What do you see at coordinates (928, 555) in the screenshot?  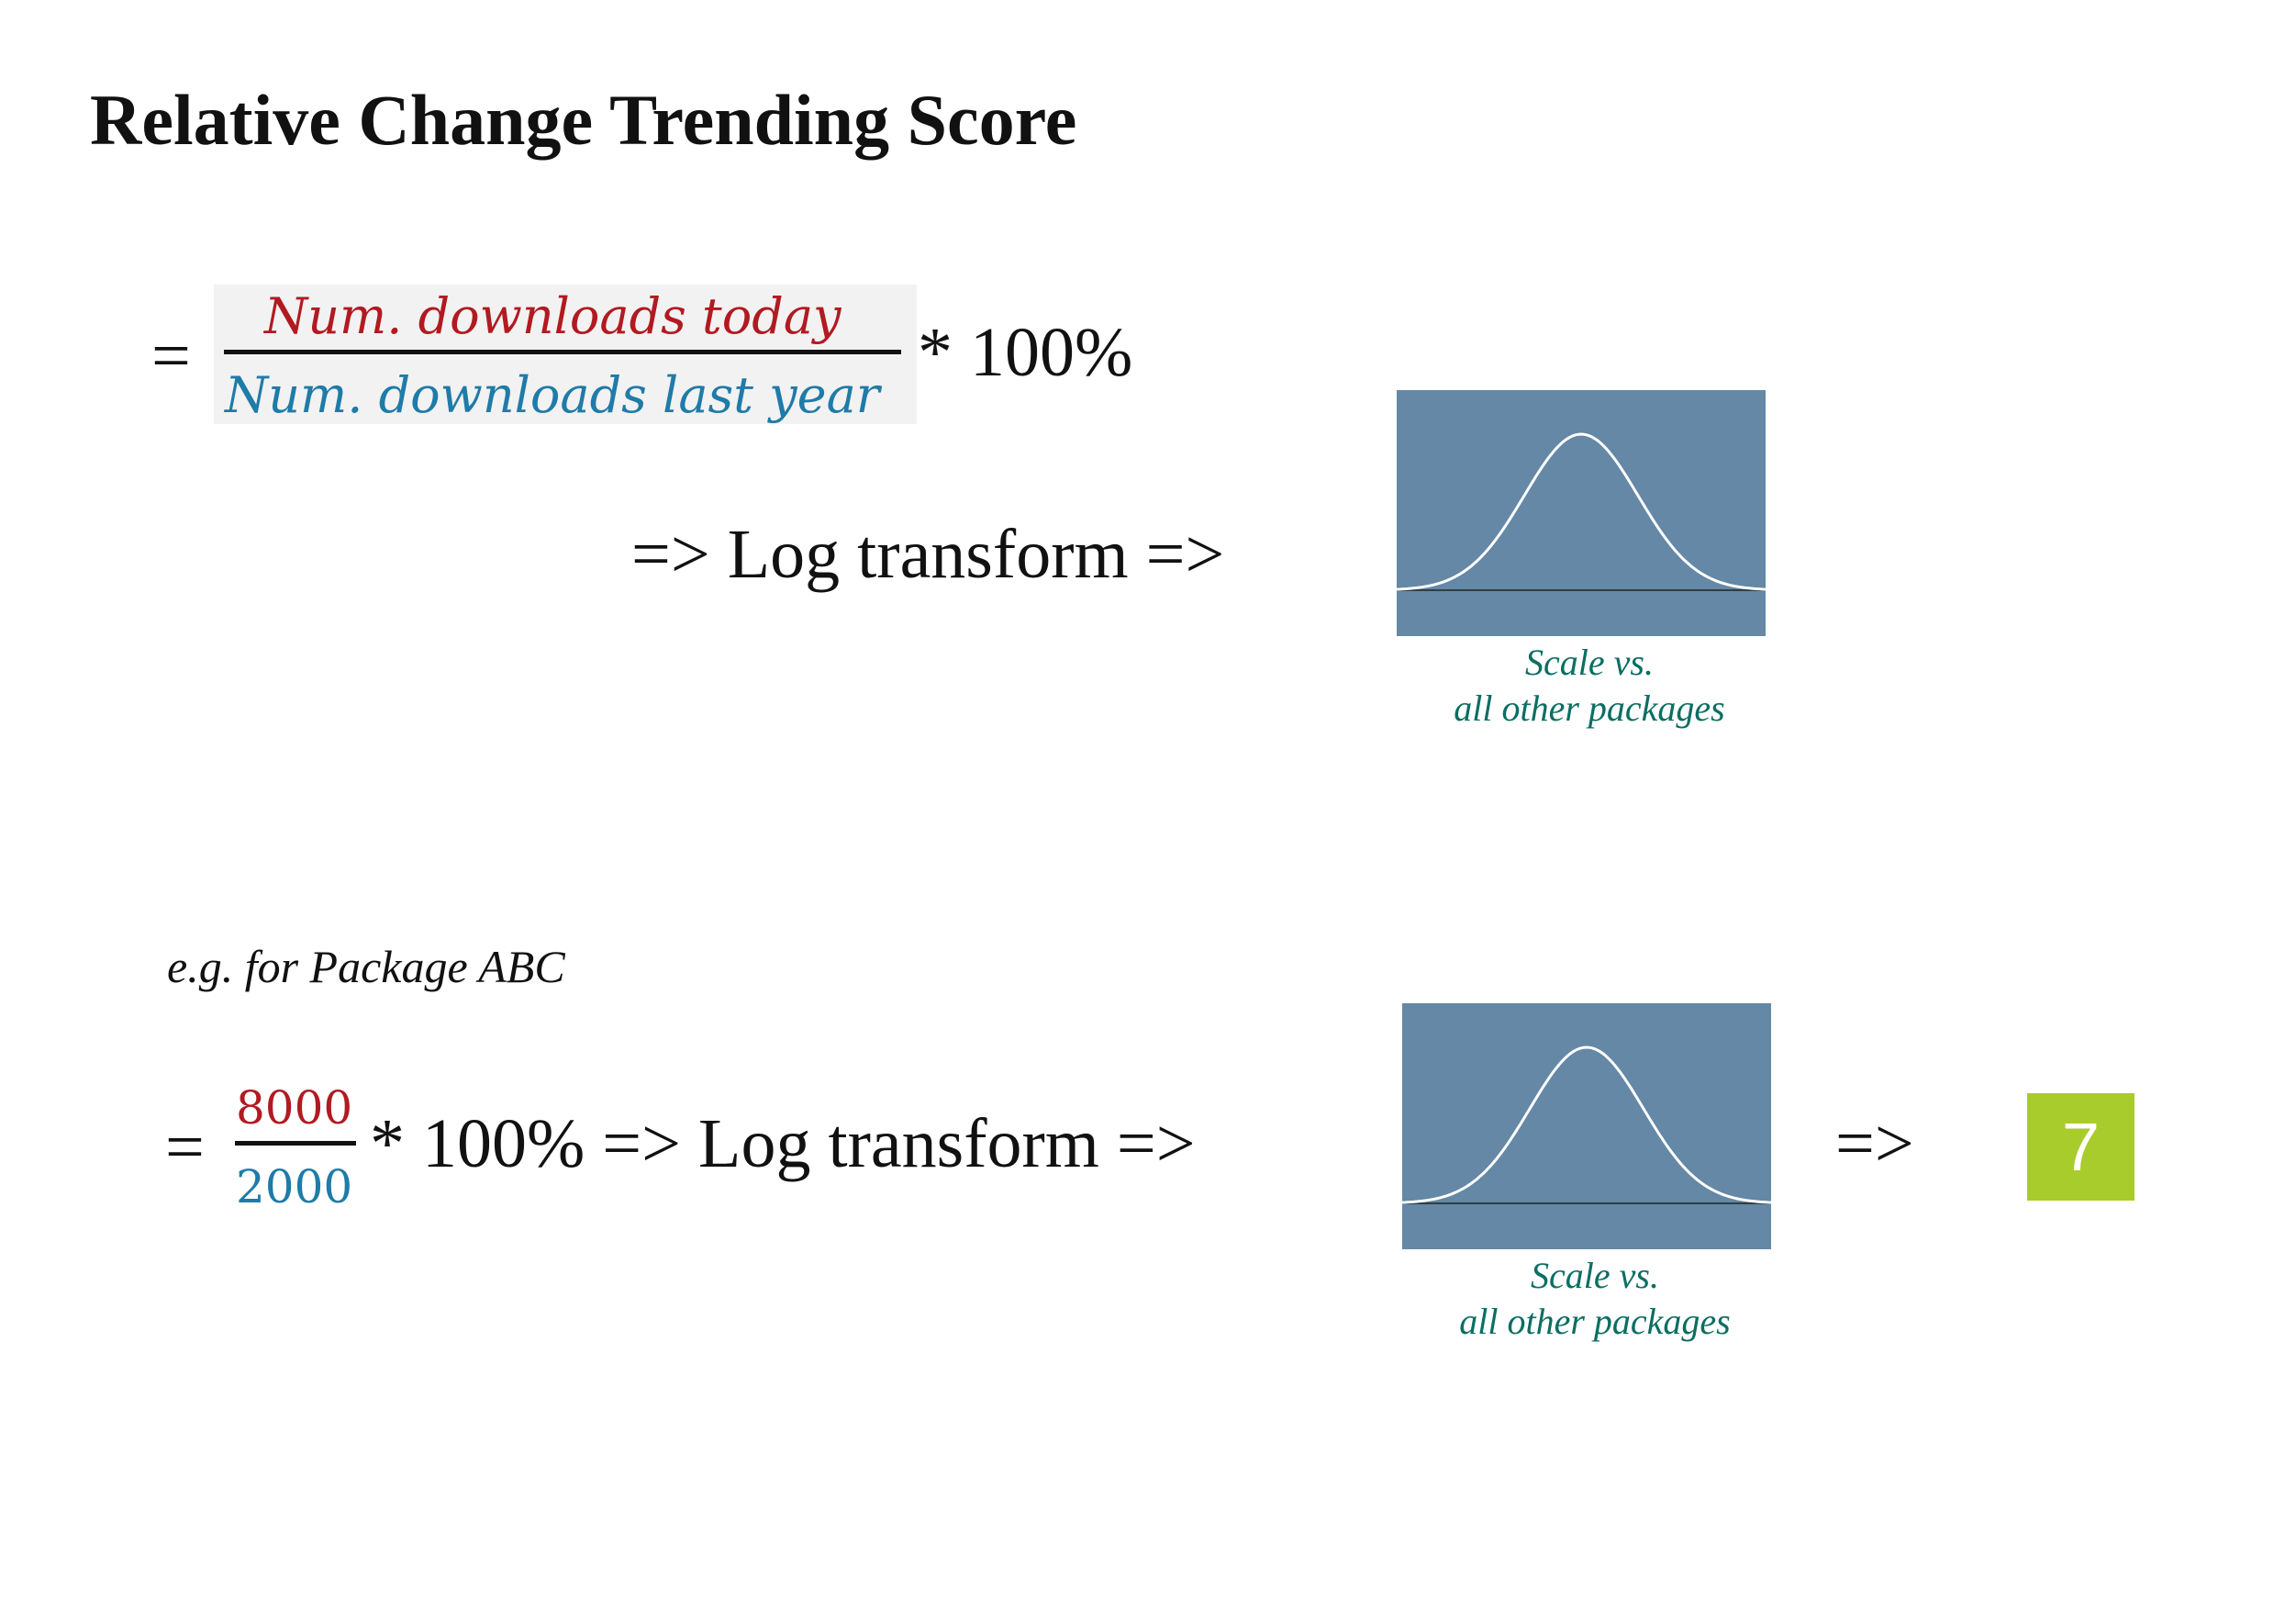 I see `formula-log-step: => Log transform =>` at bounding box center [928, 555].